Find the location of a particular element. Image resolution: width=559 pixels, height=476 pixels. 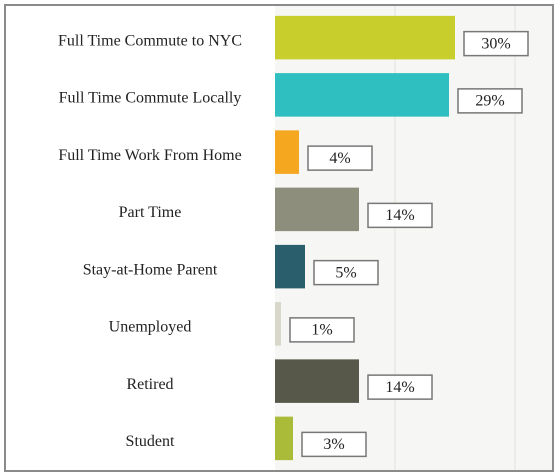

value-label: 1% is located at coordinates (321, 330).